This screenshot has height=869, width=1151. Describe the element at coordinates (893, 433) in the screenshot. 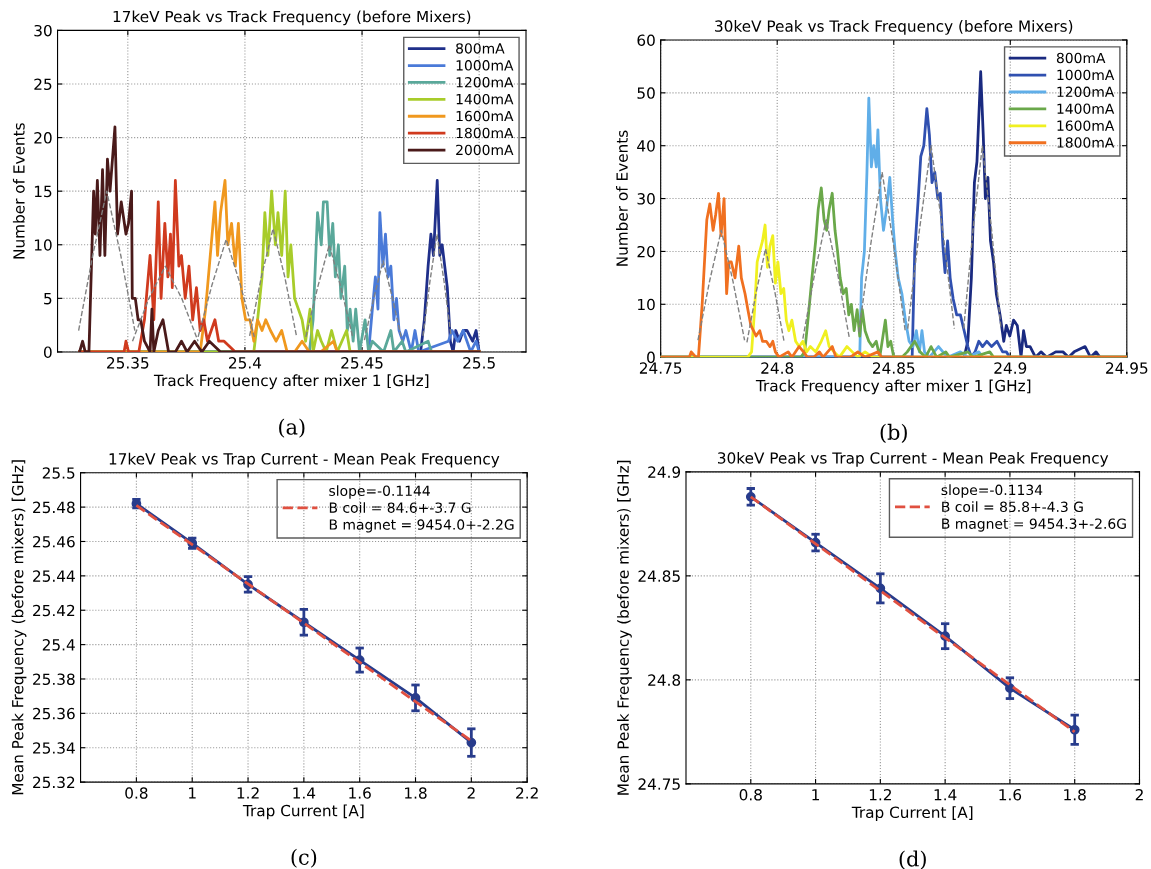

I see `text: (b)` at that location.